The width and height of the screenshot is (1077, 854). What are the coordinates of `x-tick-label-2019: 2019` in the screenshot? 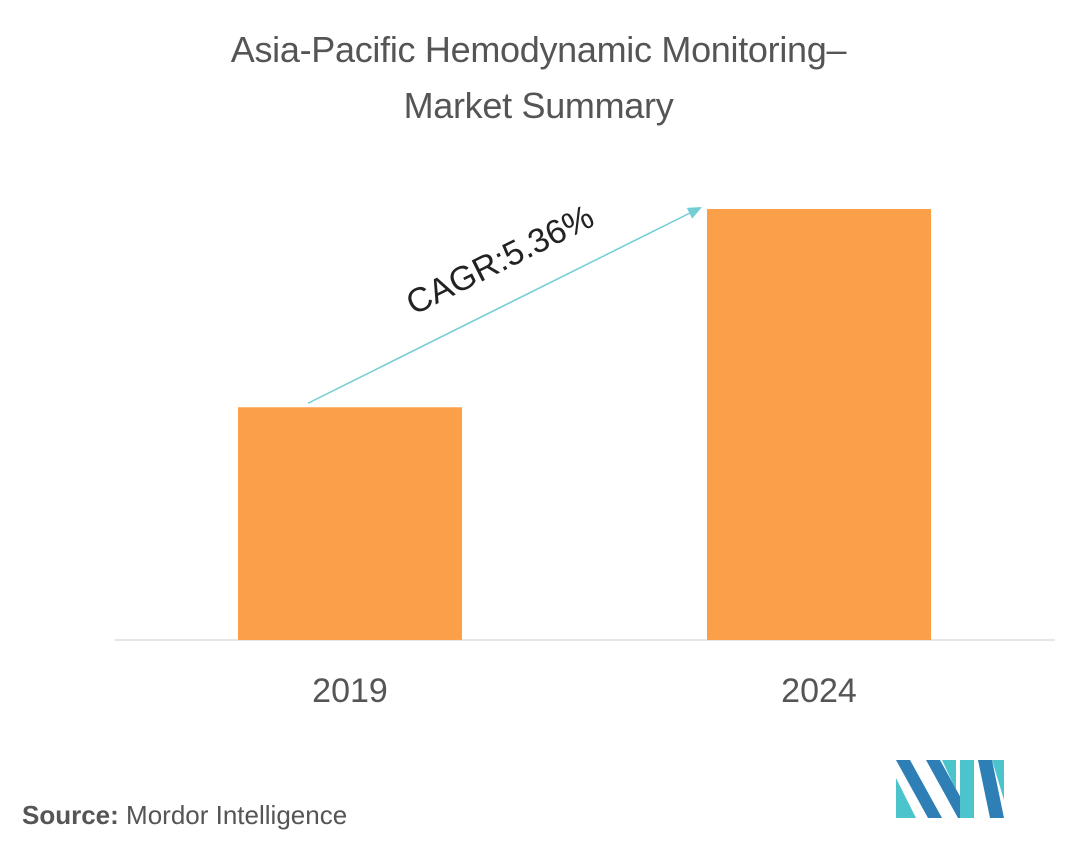 It's located at (350, 691).